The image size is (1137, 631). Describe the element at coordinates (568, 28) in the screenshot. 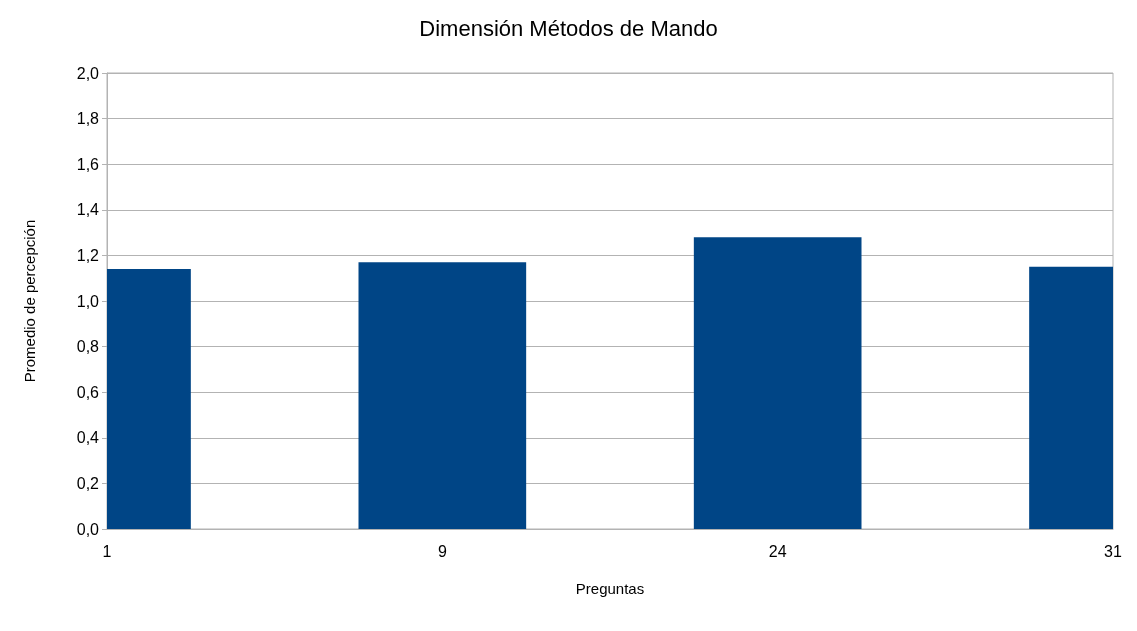

I see `chart-title: Dimensión Métodos de Mando` at that location.